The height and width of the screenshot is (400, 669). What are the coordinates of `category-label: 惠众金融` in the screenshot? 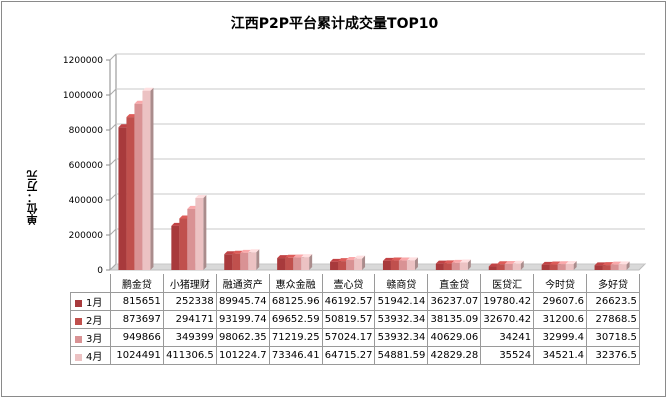 It's located at (295, 283).